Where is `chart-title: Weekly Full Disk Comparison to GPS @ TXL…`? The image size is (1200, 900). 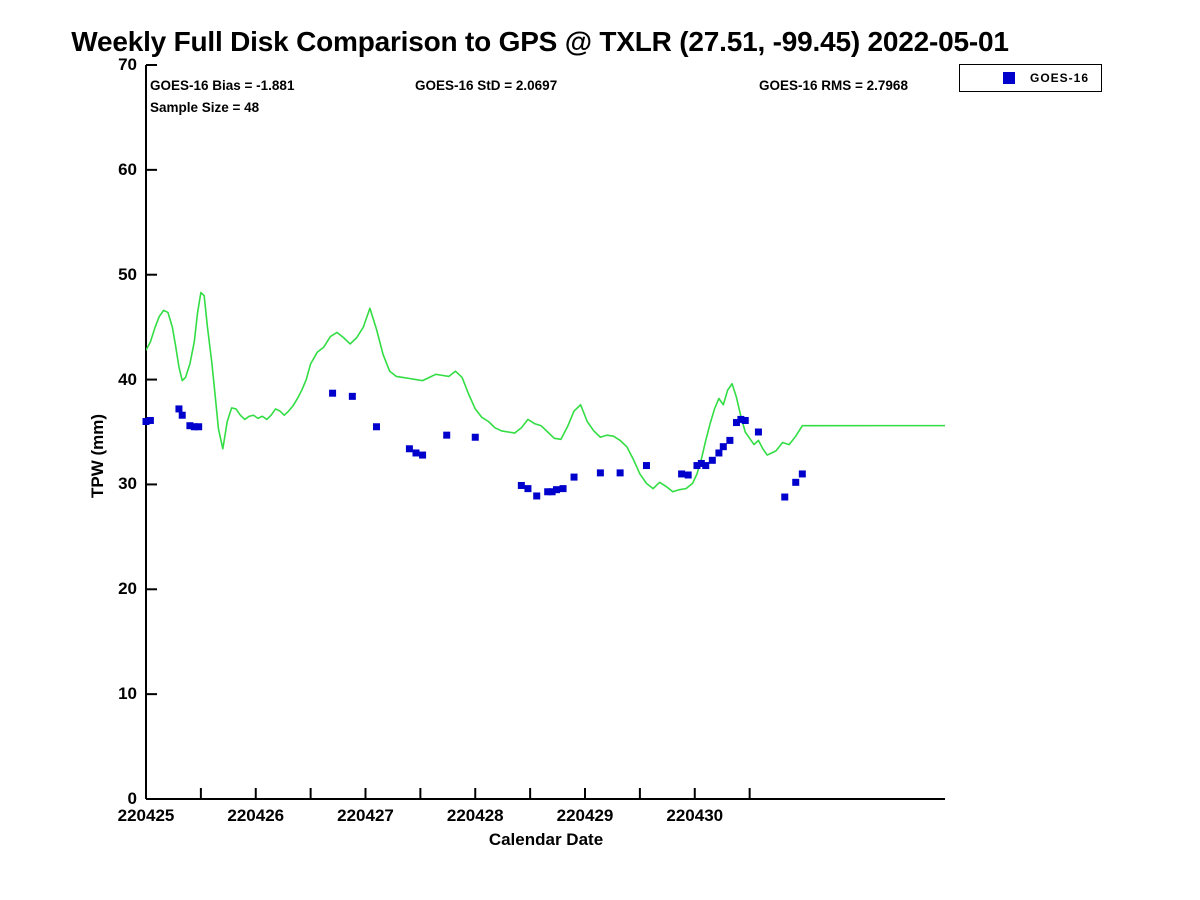 chart-title: Weekly Full Disk Comparison to GPS @ TXL… is located at coordinates (540, 41).